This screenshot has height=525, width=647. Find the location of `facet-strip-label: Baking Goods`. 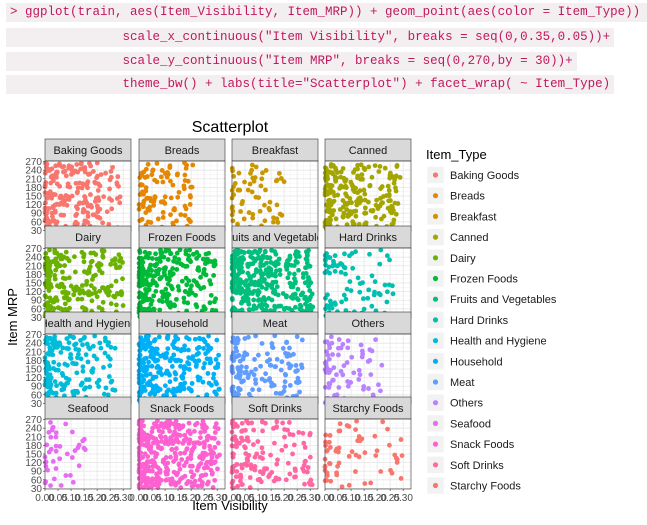

facet-strip-label: Baking Goods is located at coordinates (88, 151).